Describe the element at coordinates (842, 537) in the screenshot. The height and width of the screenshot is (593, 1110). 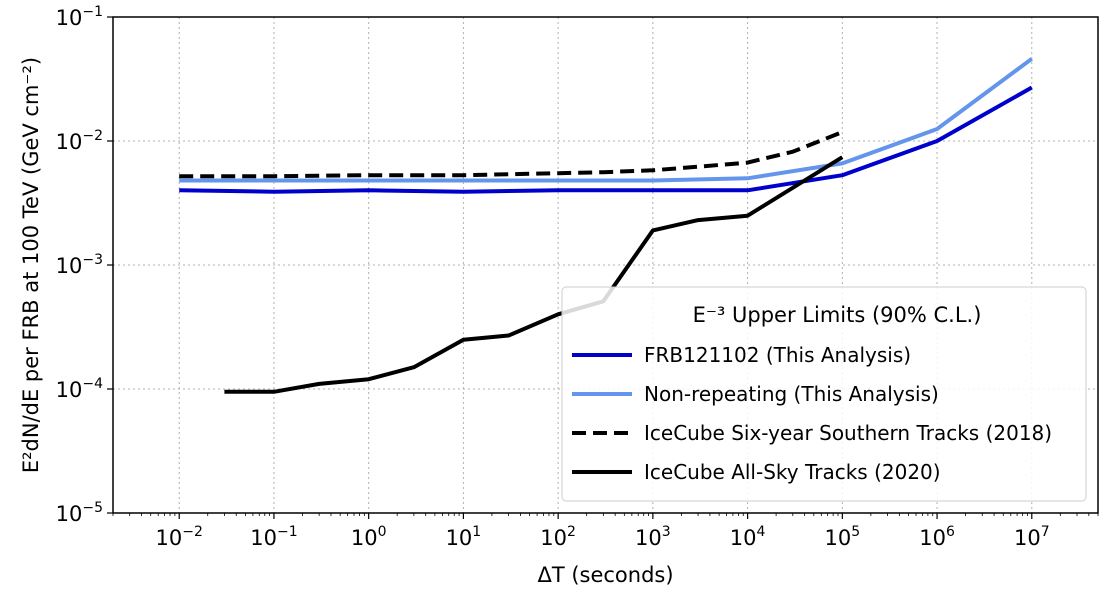
I see `x-tick-label: 10⁵` at that location.